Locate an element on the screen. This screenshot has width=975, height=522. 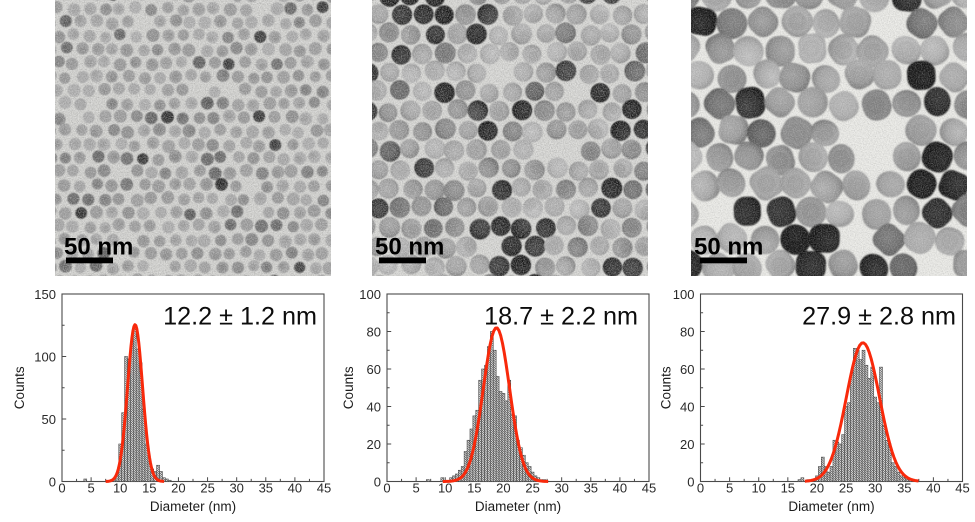
svg-text: 18.7 ± 2.2 nm is located at coordinates (561, 317).